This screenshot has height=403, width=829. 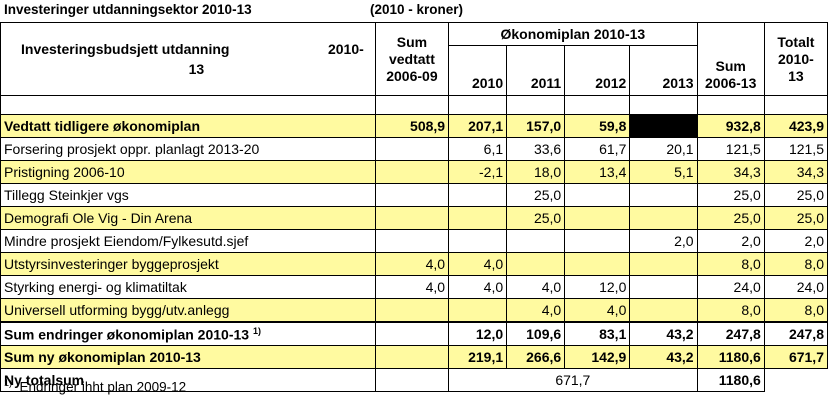 What do you see at coordinates (730, 287) in the screenshot?
I see `cell-sum-2006-13: 24,0` at bounding box center [730, 287].